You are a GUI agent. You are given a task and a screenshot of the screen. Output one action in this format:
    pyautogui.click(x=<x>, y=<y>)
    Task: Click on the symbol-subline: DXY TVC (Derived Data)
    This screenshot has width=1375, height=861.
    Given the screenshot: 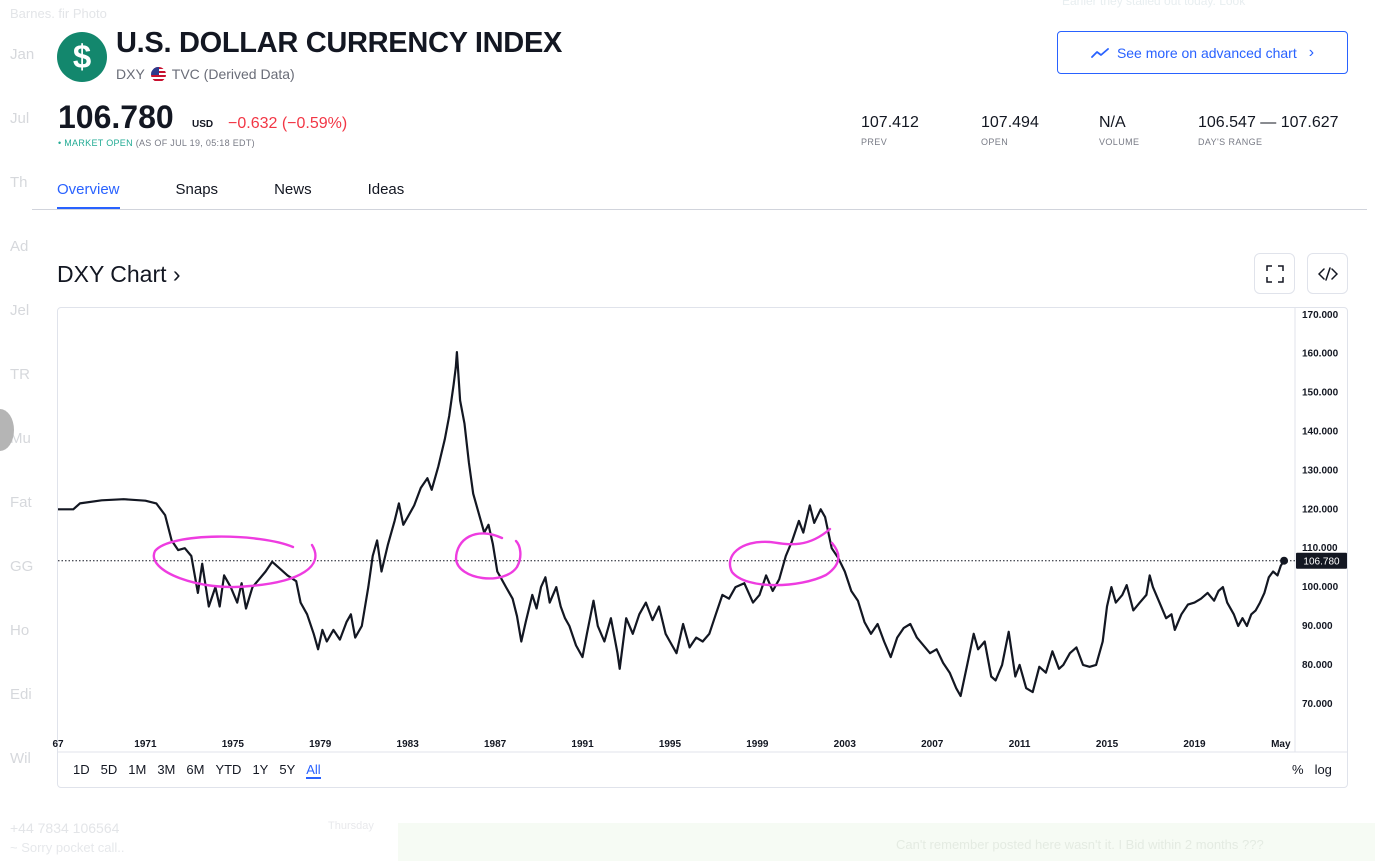 What is the action you would take?
    pyautogui.click(x=205, y=74)
    